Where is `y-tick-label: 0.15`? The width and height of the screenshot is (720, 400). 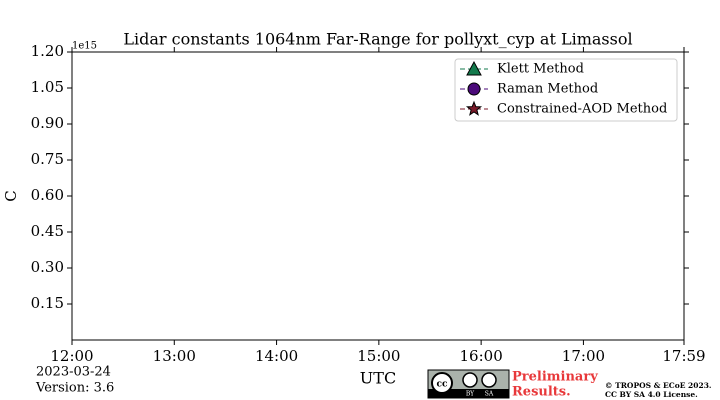
y-tick-label: 0.15 is located at coordinates (47, 303).